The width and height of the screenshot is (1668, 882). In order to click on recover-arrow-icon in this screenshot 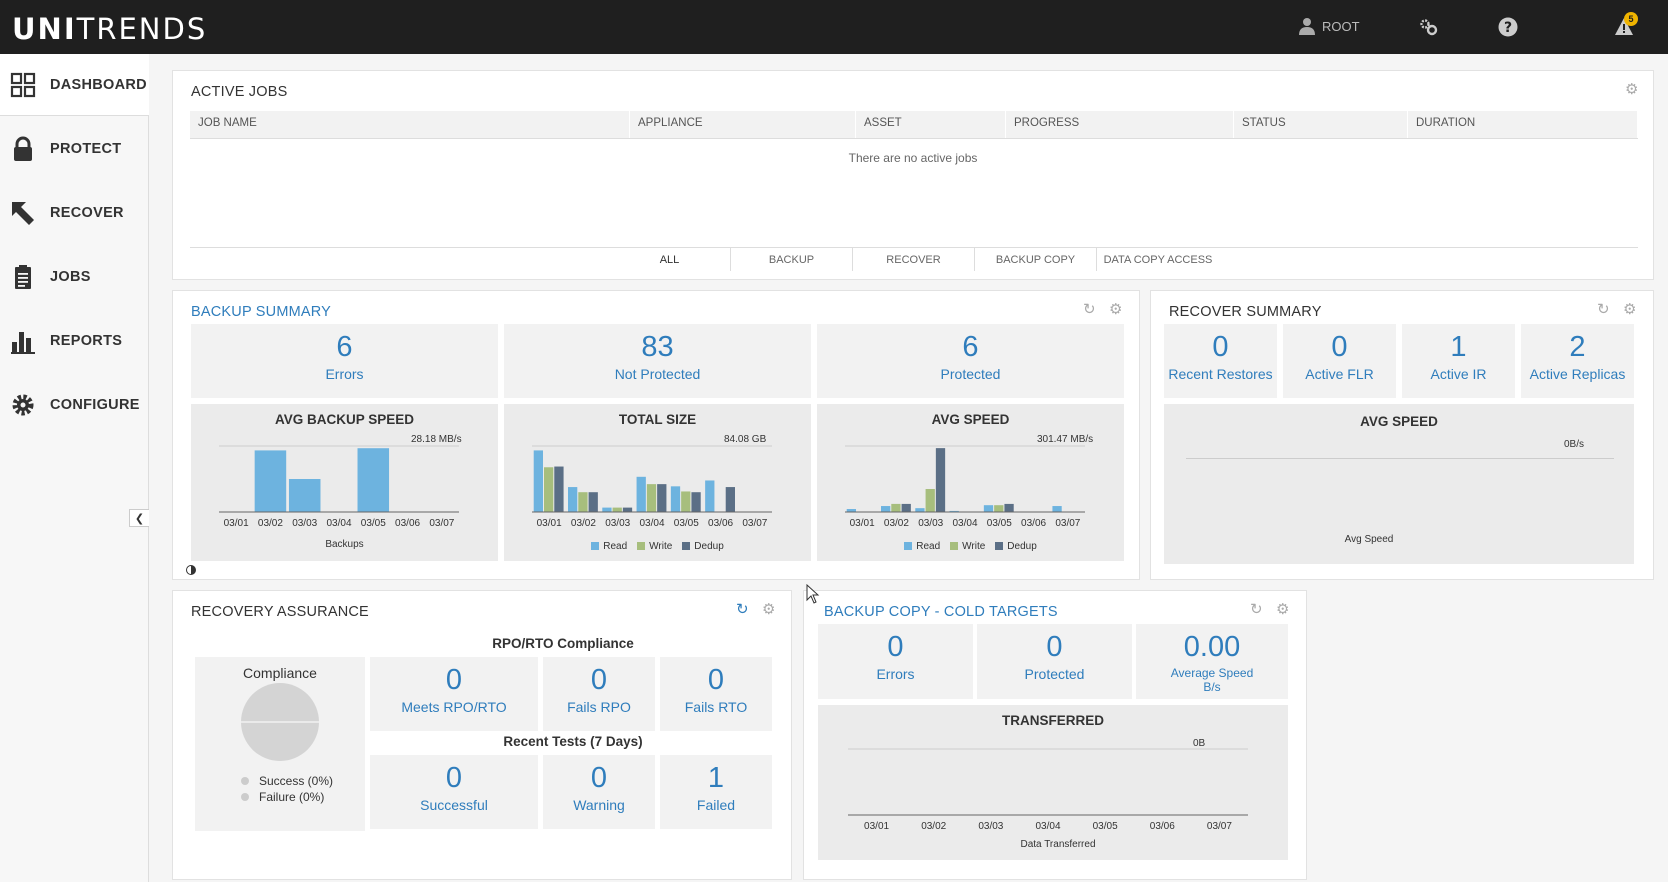, I will do `click(23, 213)`.